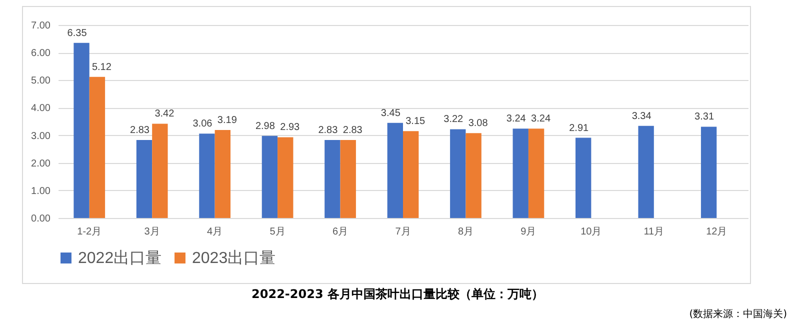 This screenshot has height=328, width=795. Describe the element at coordinates (41, 191) in the screenshot. I see `y-tick-label: 1.00` at that location.